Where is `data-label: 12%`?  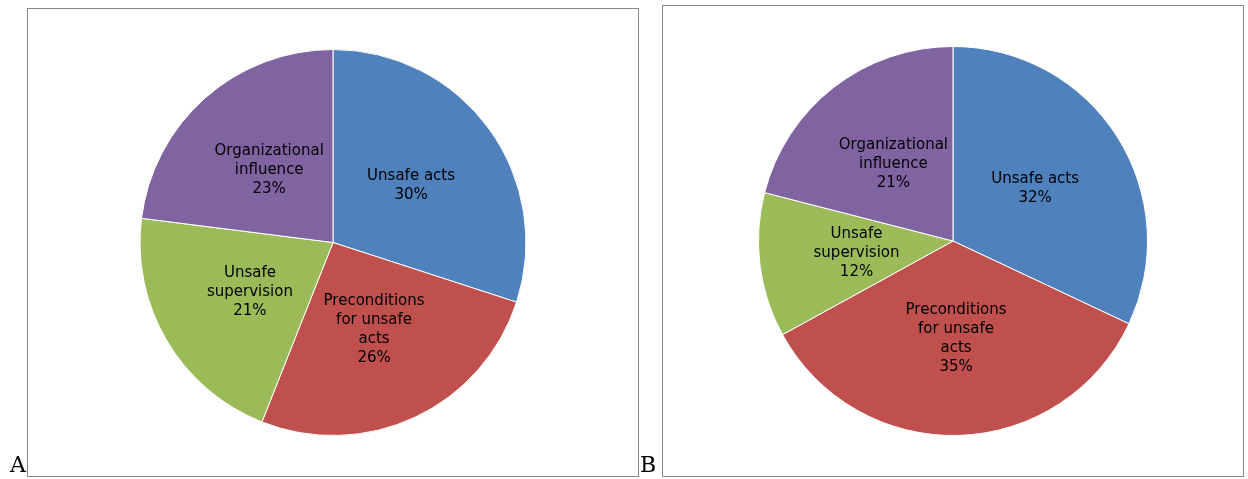
data-label: 12% is located at coordinates (856, 271).